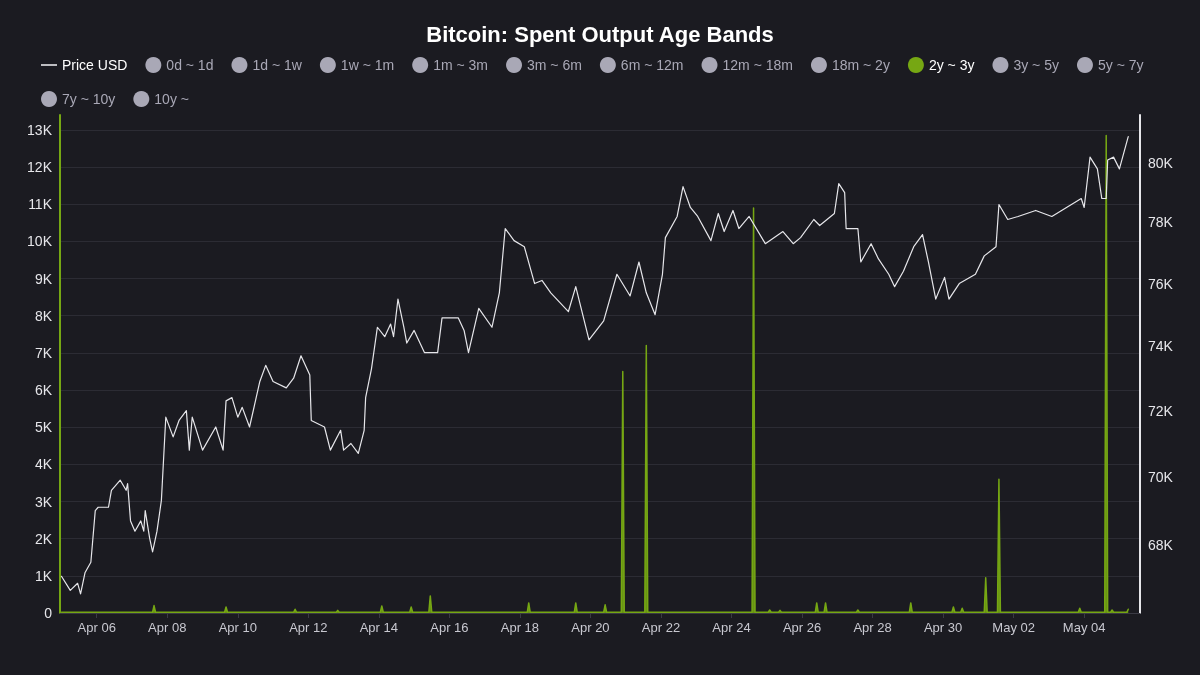  What do you see at coordinates (1036, 65) in the screenshot?
I see `legend-label: 3y ~ 5y` at bounding box center [1036, 65].